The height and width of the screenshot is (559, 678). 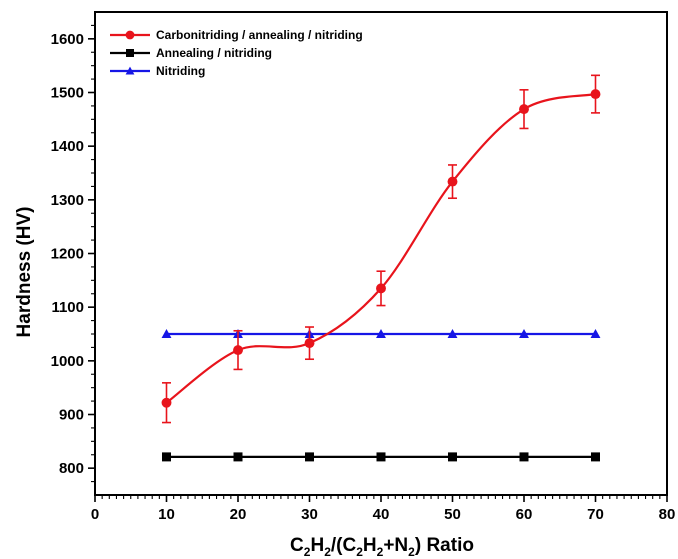 What do you see at coordinates (180, 71) in the screenshot?
I see `legend-label: Nitriding` at bounding box center [180, 71].